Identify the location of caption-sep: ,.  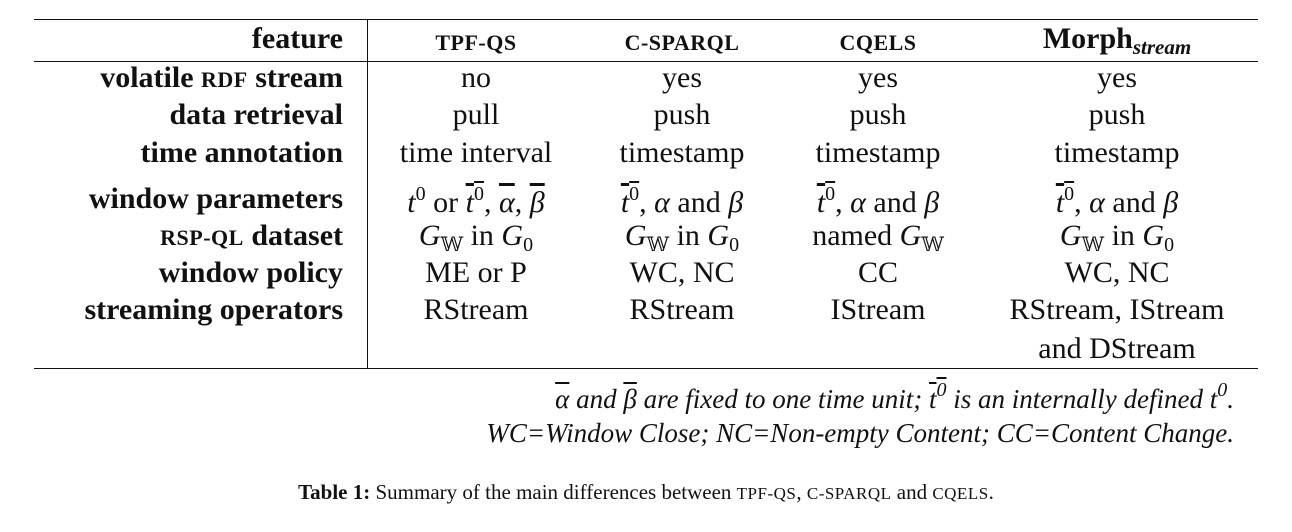
(801, 492).